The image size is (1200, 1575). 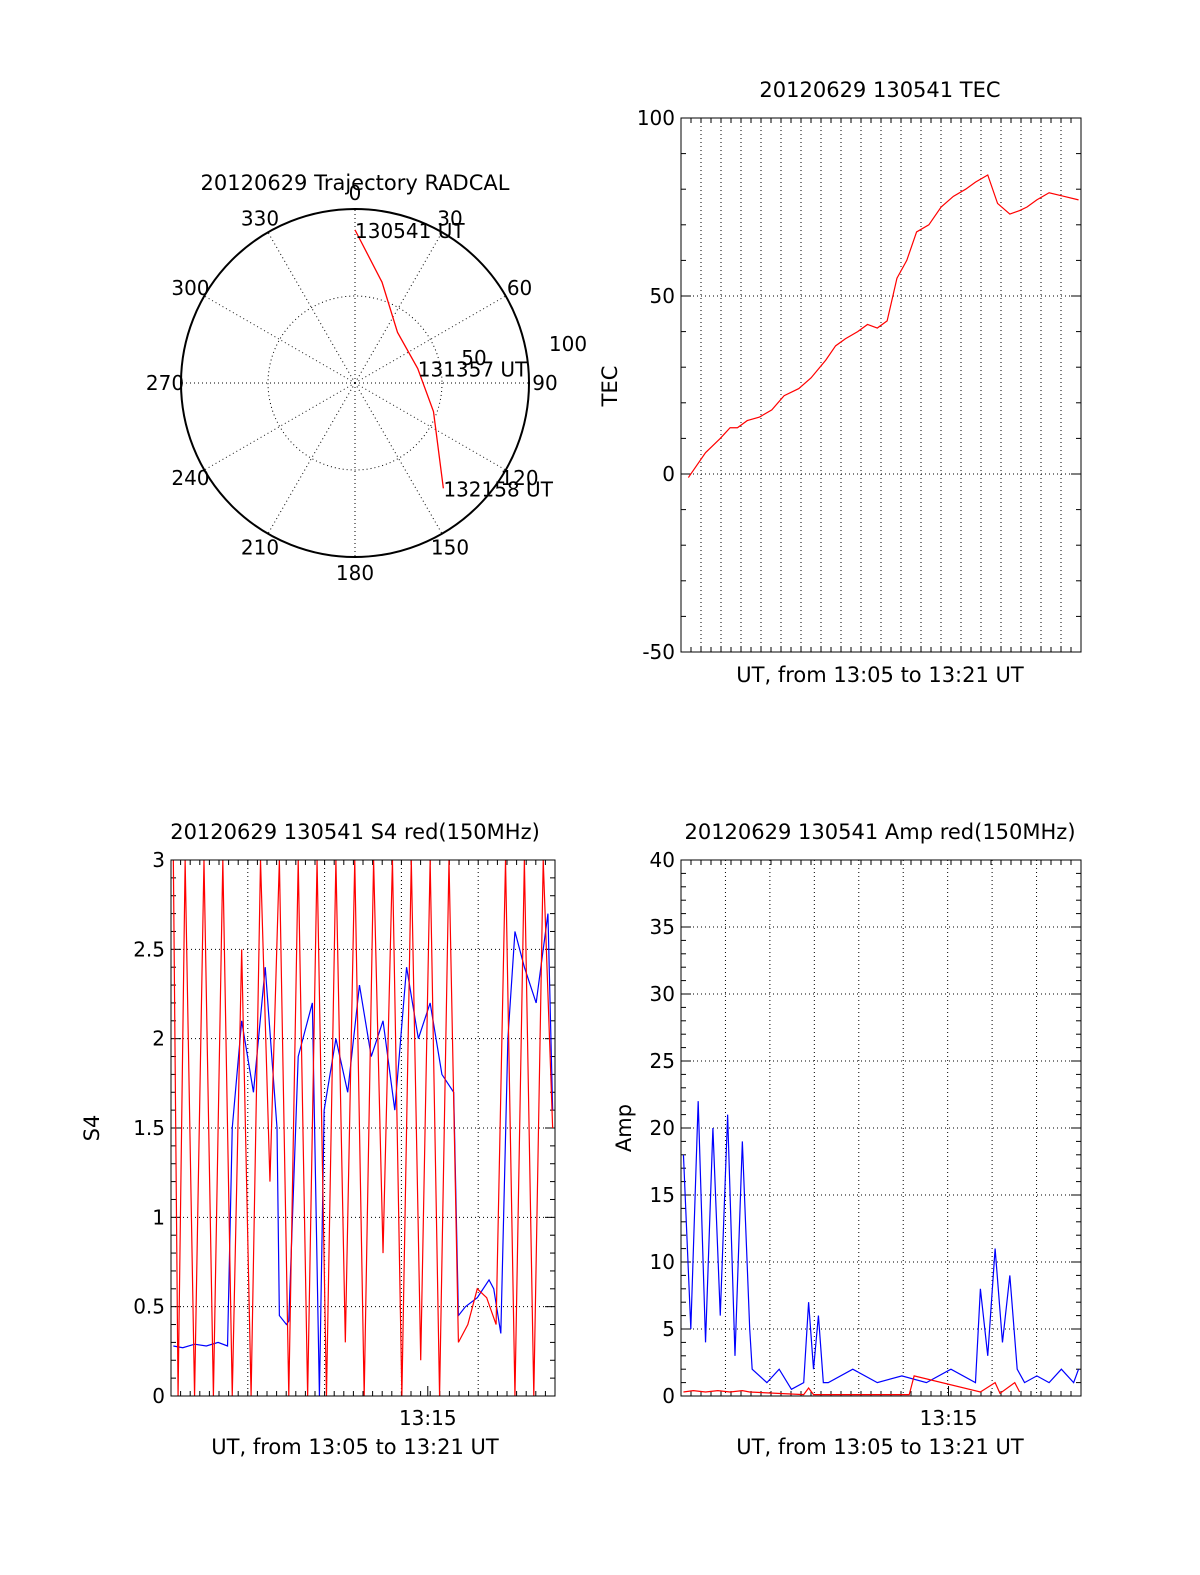 What do you see at coordinates (149, 1307) in the screenshot?
I see `y-tick-label: 0.5` at bounding box center [149, 1307].